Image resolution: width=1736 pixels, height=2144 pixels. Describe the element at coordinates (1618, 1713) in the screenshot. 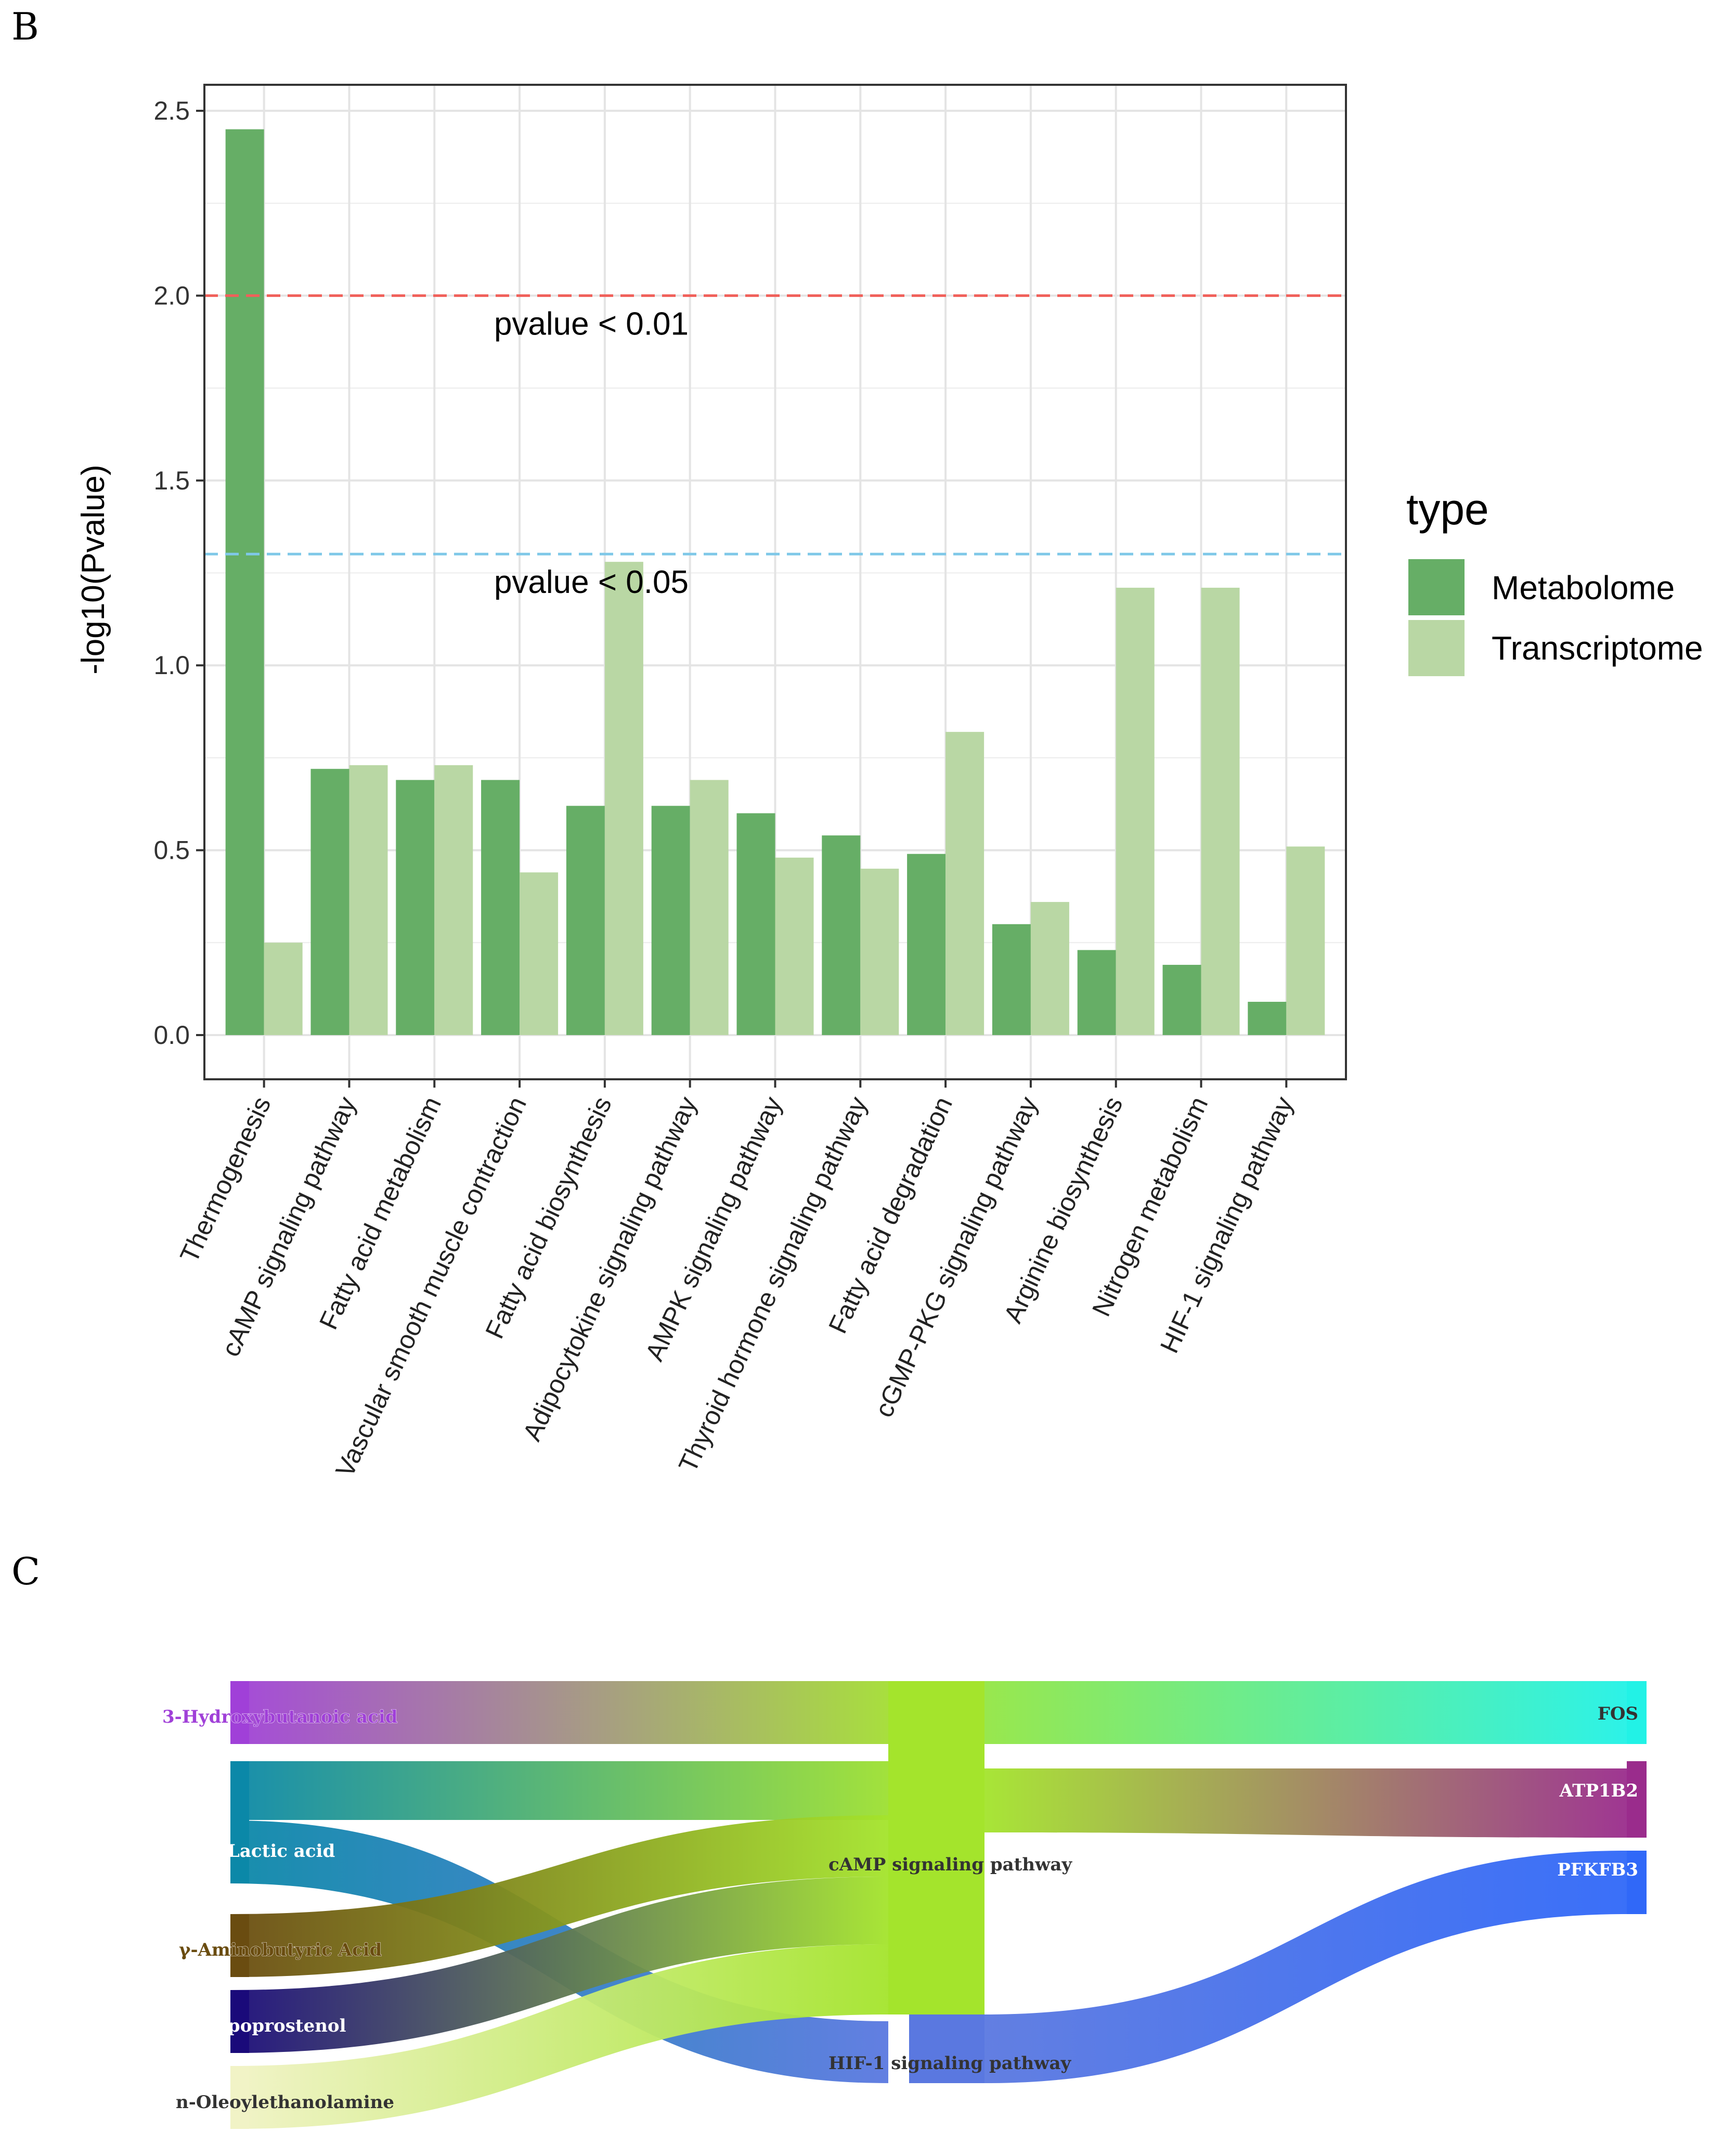

I see `sankey-label-target-0: FOS` at that location.